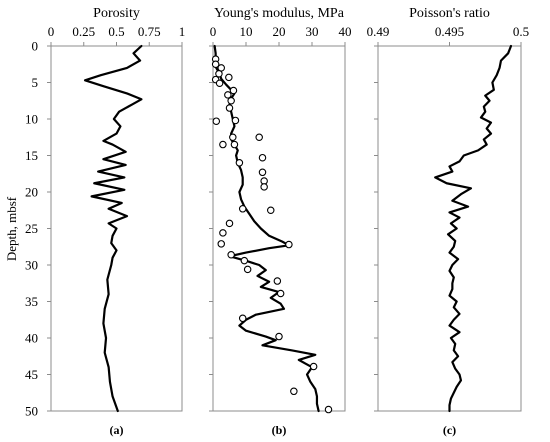  Describe the element at coordinates (182, 31) in the screenshot. I see `x-tick-label: 1` at that location.